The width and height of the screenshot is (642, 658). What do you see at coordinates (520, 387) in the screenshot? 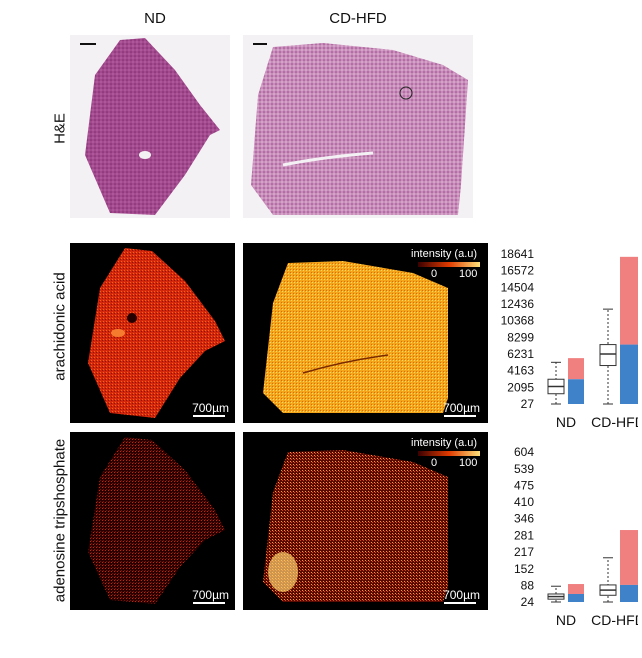
I see `y-tick-label: 2095` at bounding box center [520, 387].